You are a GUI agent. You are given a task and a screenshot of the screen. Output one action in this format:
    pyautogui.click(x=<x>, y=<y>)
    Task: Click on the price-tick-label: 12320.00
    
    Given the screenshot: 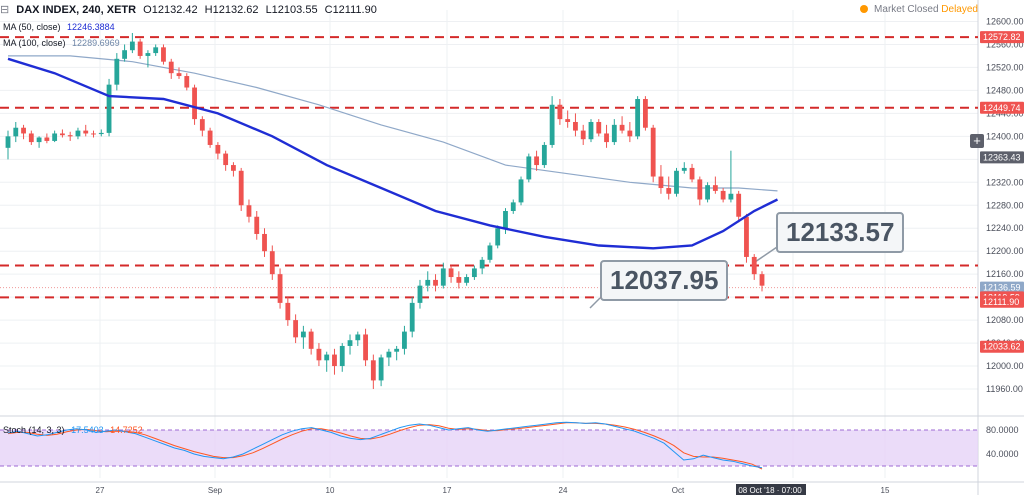 What is the action you would take?
    pyautogui.click(x=1005, y=182)
    